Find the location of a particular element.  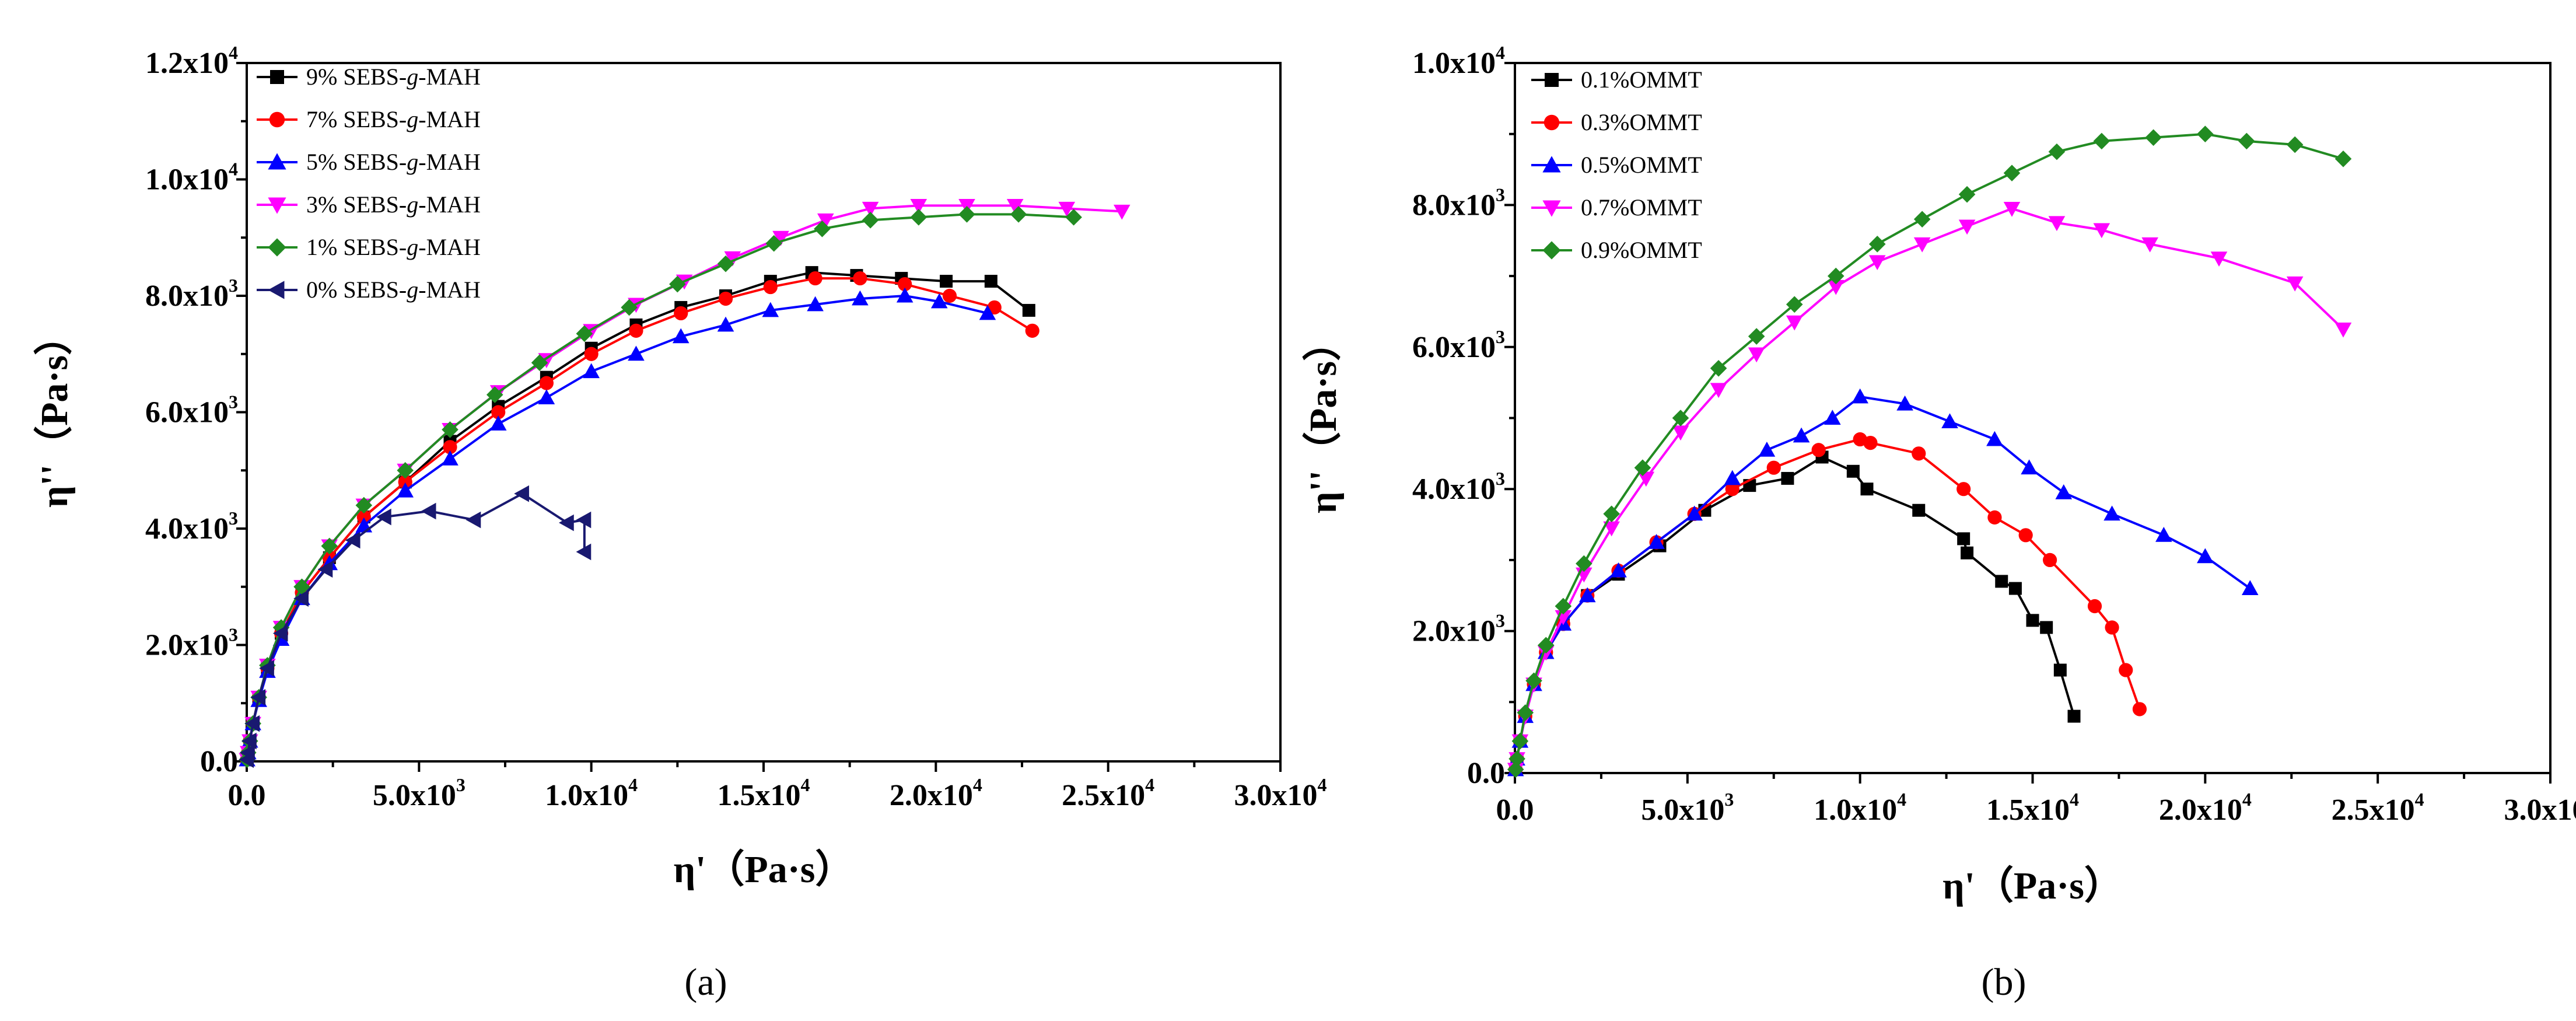

y-tick-label: 0.0 is located at coordinates (1486, 773).